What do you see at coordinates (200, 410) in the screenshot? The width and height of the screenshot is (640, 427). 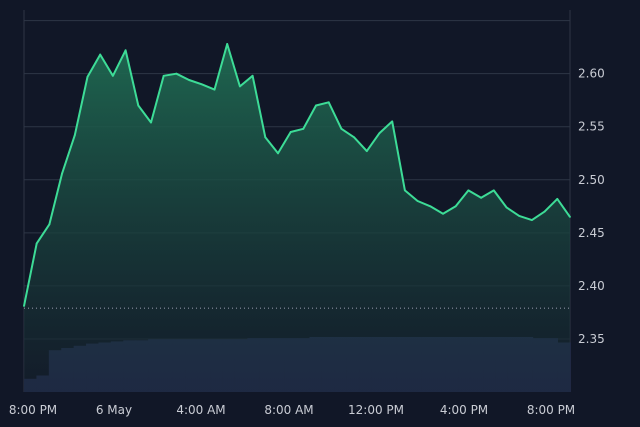 I see `x-tick-label: 4:00 AM` at bounding box center [200, 410].